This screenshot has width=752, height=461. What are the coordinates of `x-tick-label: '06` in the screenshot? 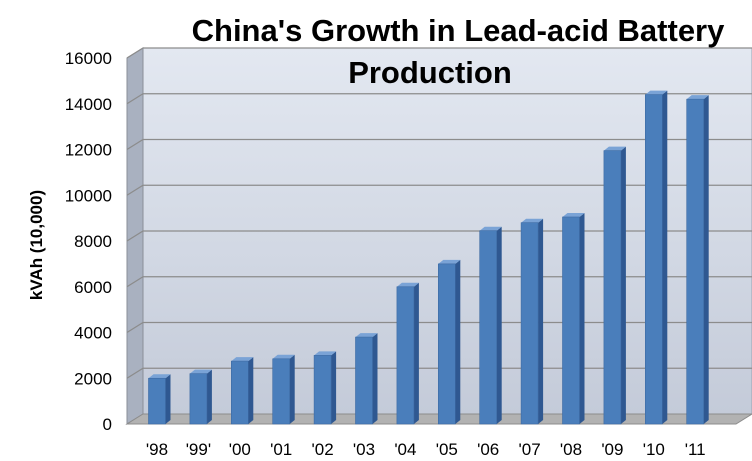 It's located at (488, 449).